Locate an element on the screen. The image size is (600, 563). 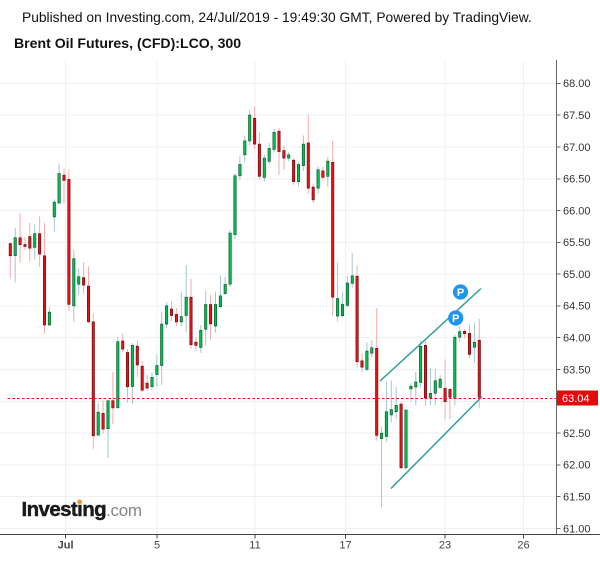
svg-text: 63.50 is located at coordinates (577, 370).